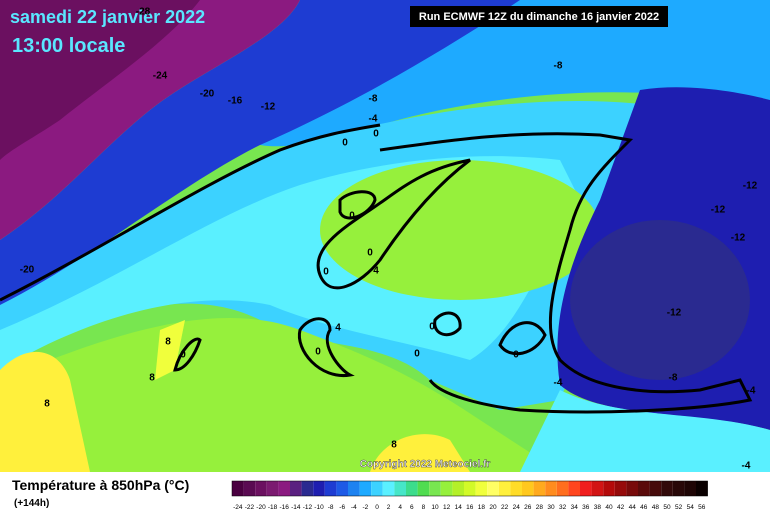  Describe the element at coordinates (261, 507) in the screenshot. I see `colorbar-label: -20` at that location.